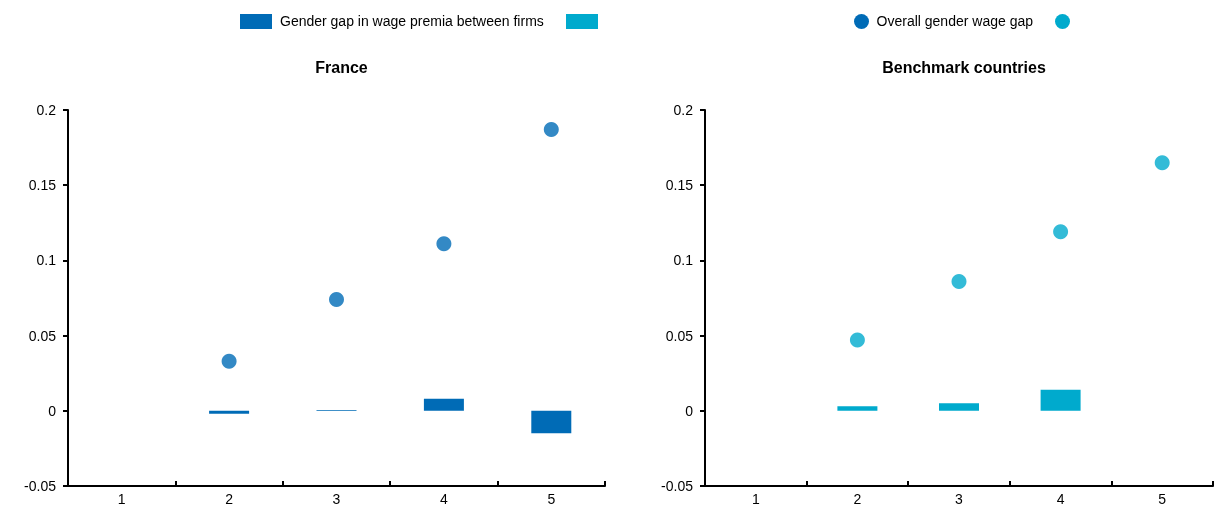 This screenshot has width=1217, height=510. What do you see at coordinates (954, 21) in the screenshot?
I see `legend-label: Overall gender wage gap` at bounding box center [954, 21].